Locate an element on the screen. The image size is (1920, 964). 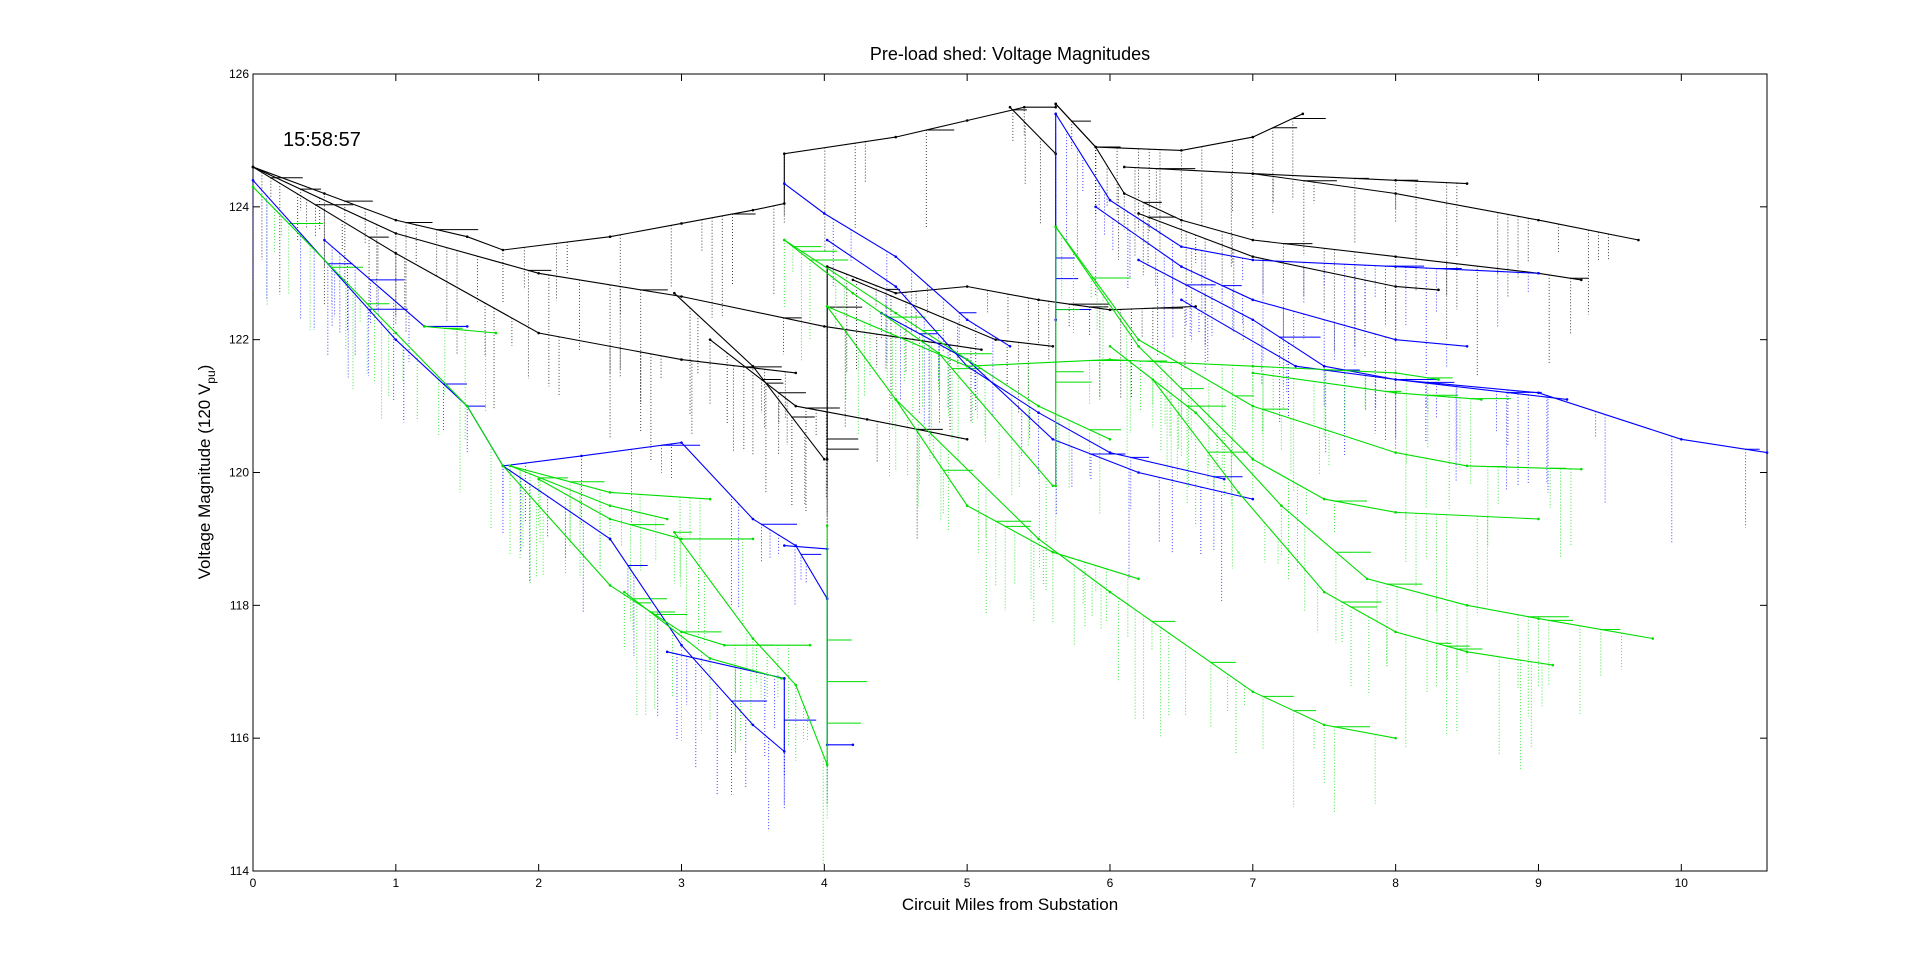
y-axis-label-main: Voltage Magnitude (120 V is located at coordinates (204, 481).